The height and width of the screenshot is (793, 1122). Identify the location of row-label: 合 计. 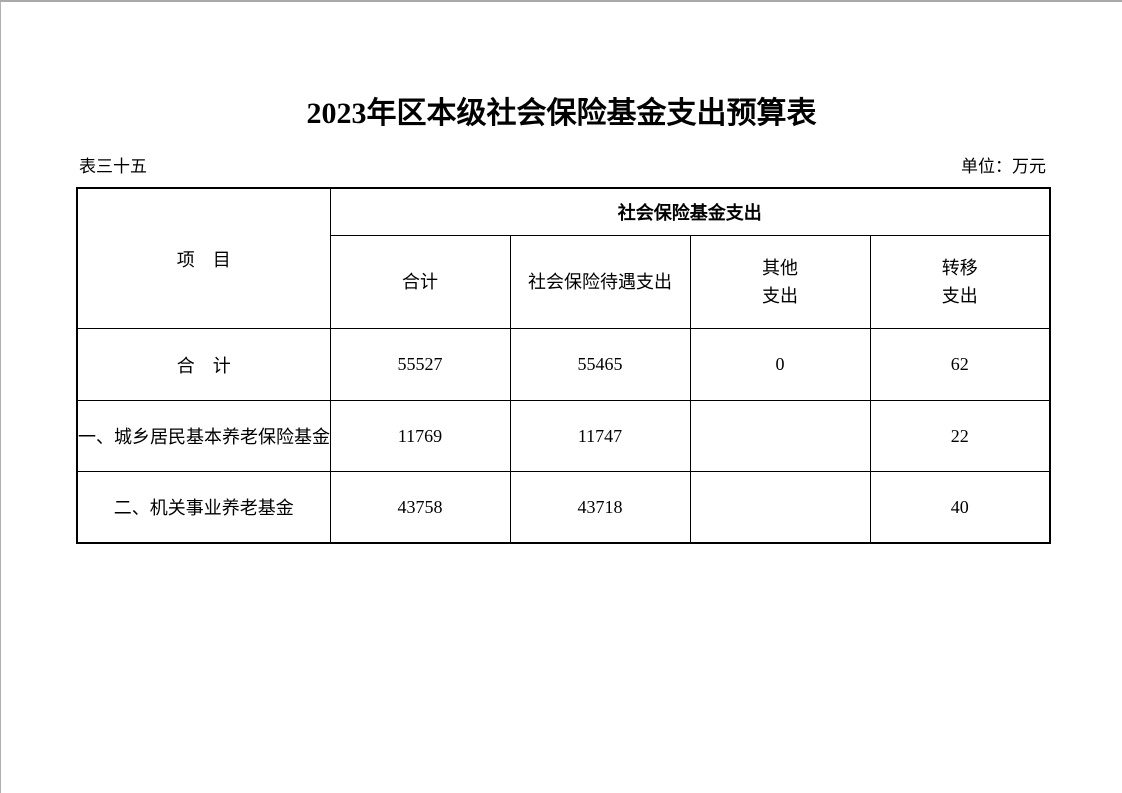
(203, 364).